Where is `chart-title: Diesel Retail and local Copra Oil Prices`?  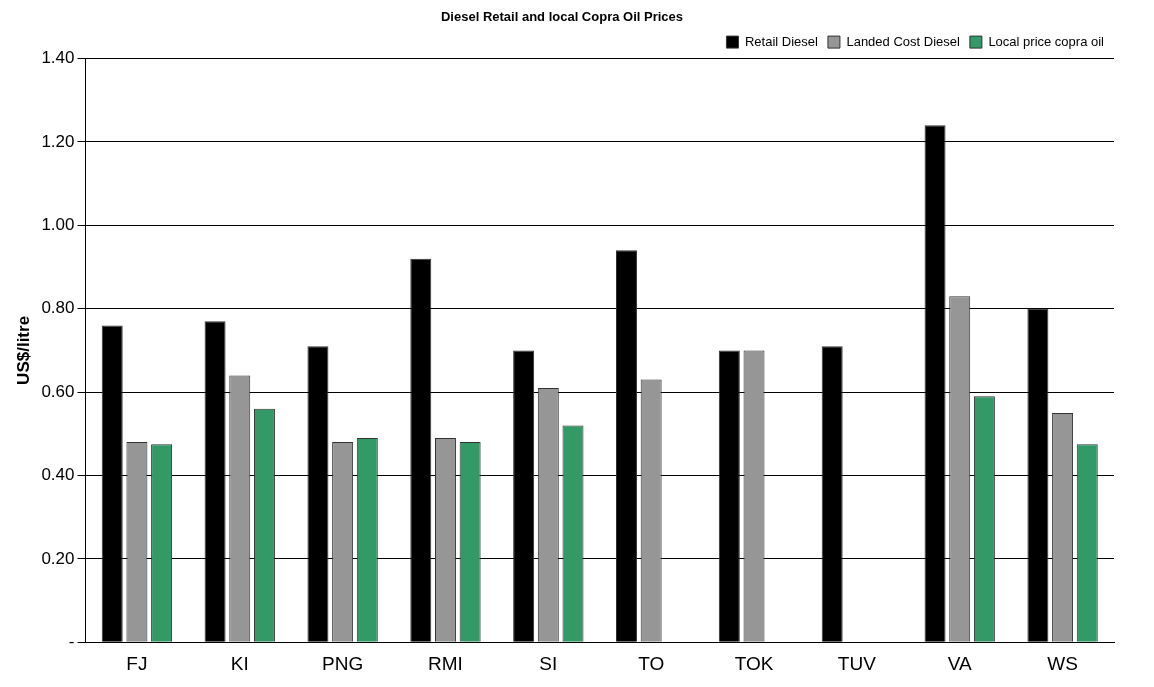
chart-title: Diesel Retail and local Copra Oil Prices is located at coordinates (562, 17).